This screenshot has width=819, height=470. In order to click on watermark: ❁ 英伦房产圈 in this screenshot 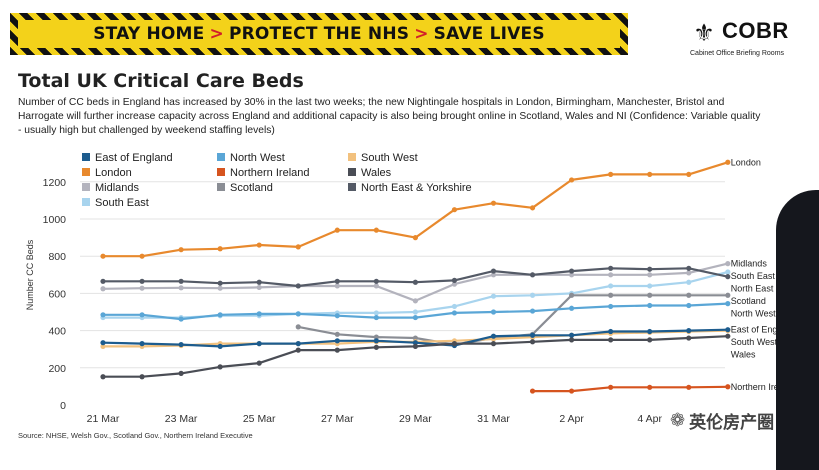, I will do `click(722, 420)`.